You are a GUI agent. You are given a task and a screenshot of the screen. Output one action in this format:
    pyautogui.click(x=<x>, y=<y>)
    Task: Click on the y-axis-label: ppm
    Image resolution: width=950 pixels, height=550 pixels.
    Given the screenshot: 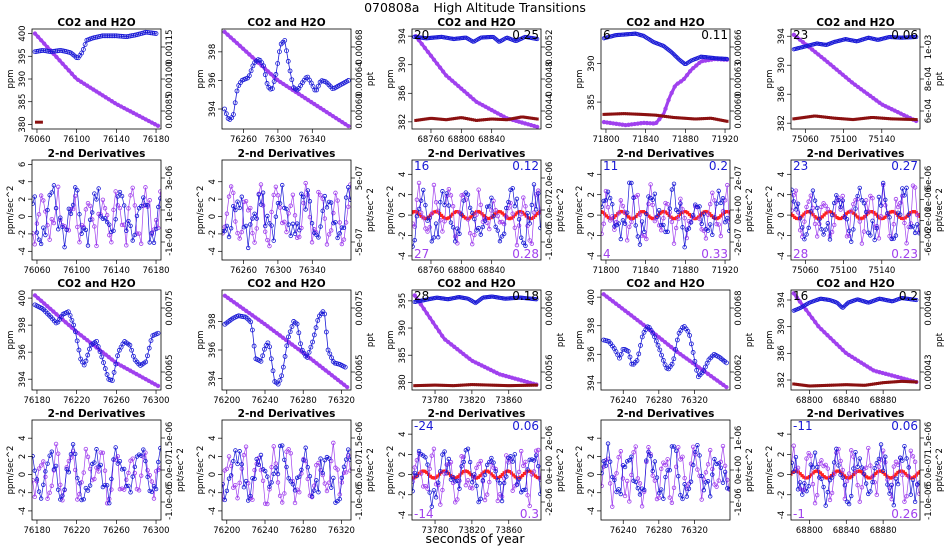 What is the action you would take?
    pyautogui.click(x=580, y=78)
    